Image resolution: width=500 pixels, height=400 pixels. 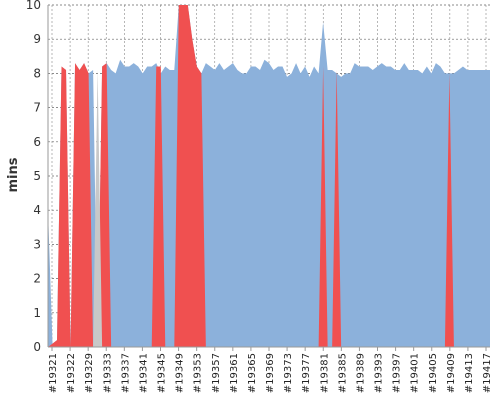 What do you see at coordinates (379, 373) in the screenshot?
I see `x-tick-label: #19393` at bounding box center [379, 373].